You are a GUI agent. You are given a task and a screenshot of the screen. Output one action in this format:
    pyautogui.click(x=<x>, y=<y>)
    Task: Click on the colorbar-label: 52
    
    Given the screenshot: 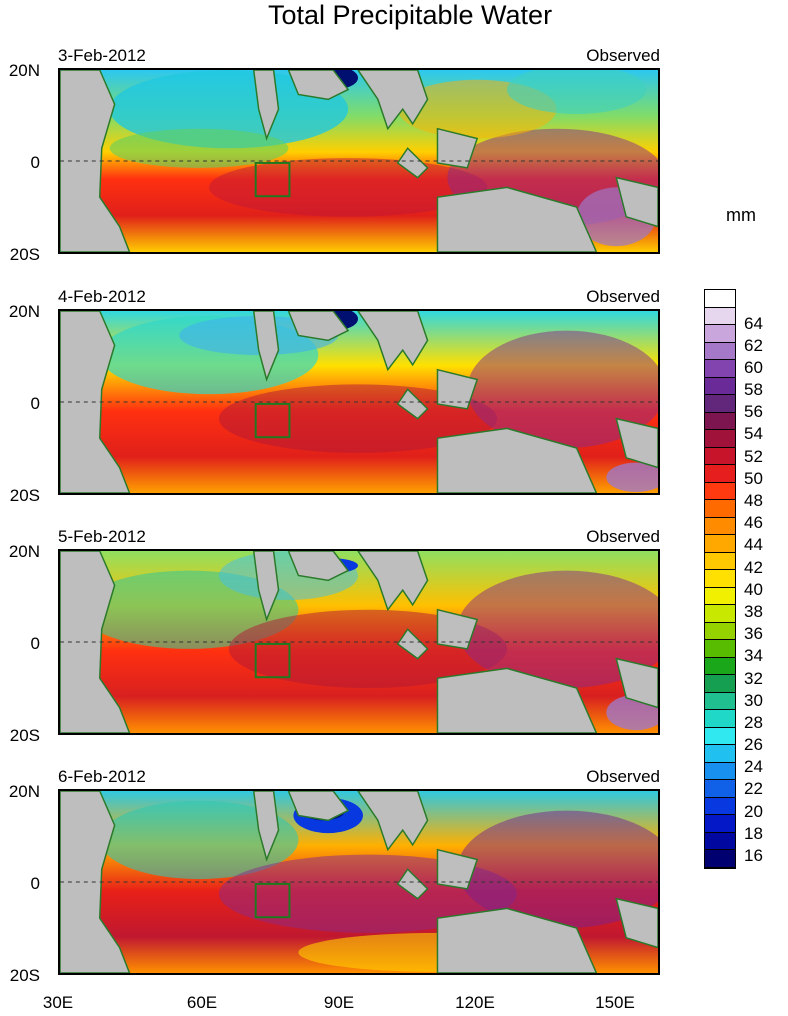 What is the action you would take?
    pyautogui.click(x=753, y=456)
    